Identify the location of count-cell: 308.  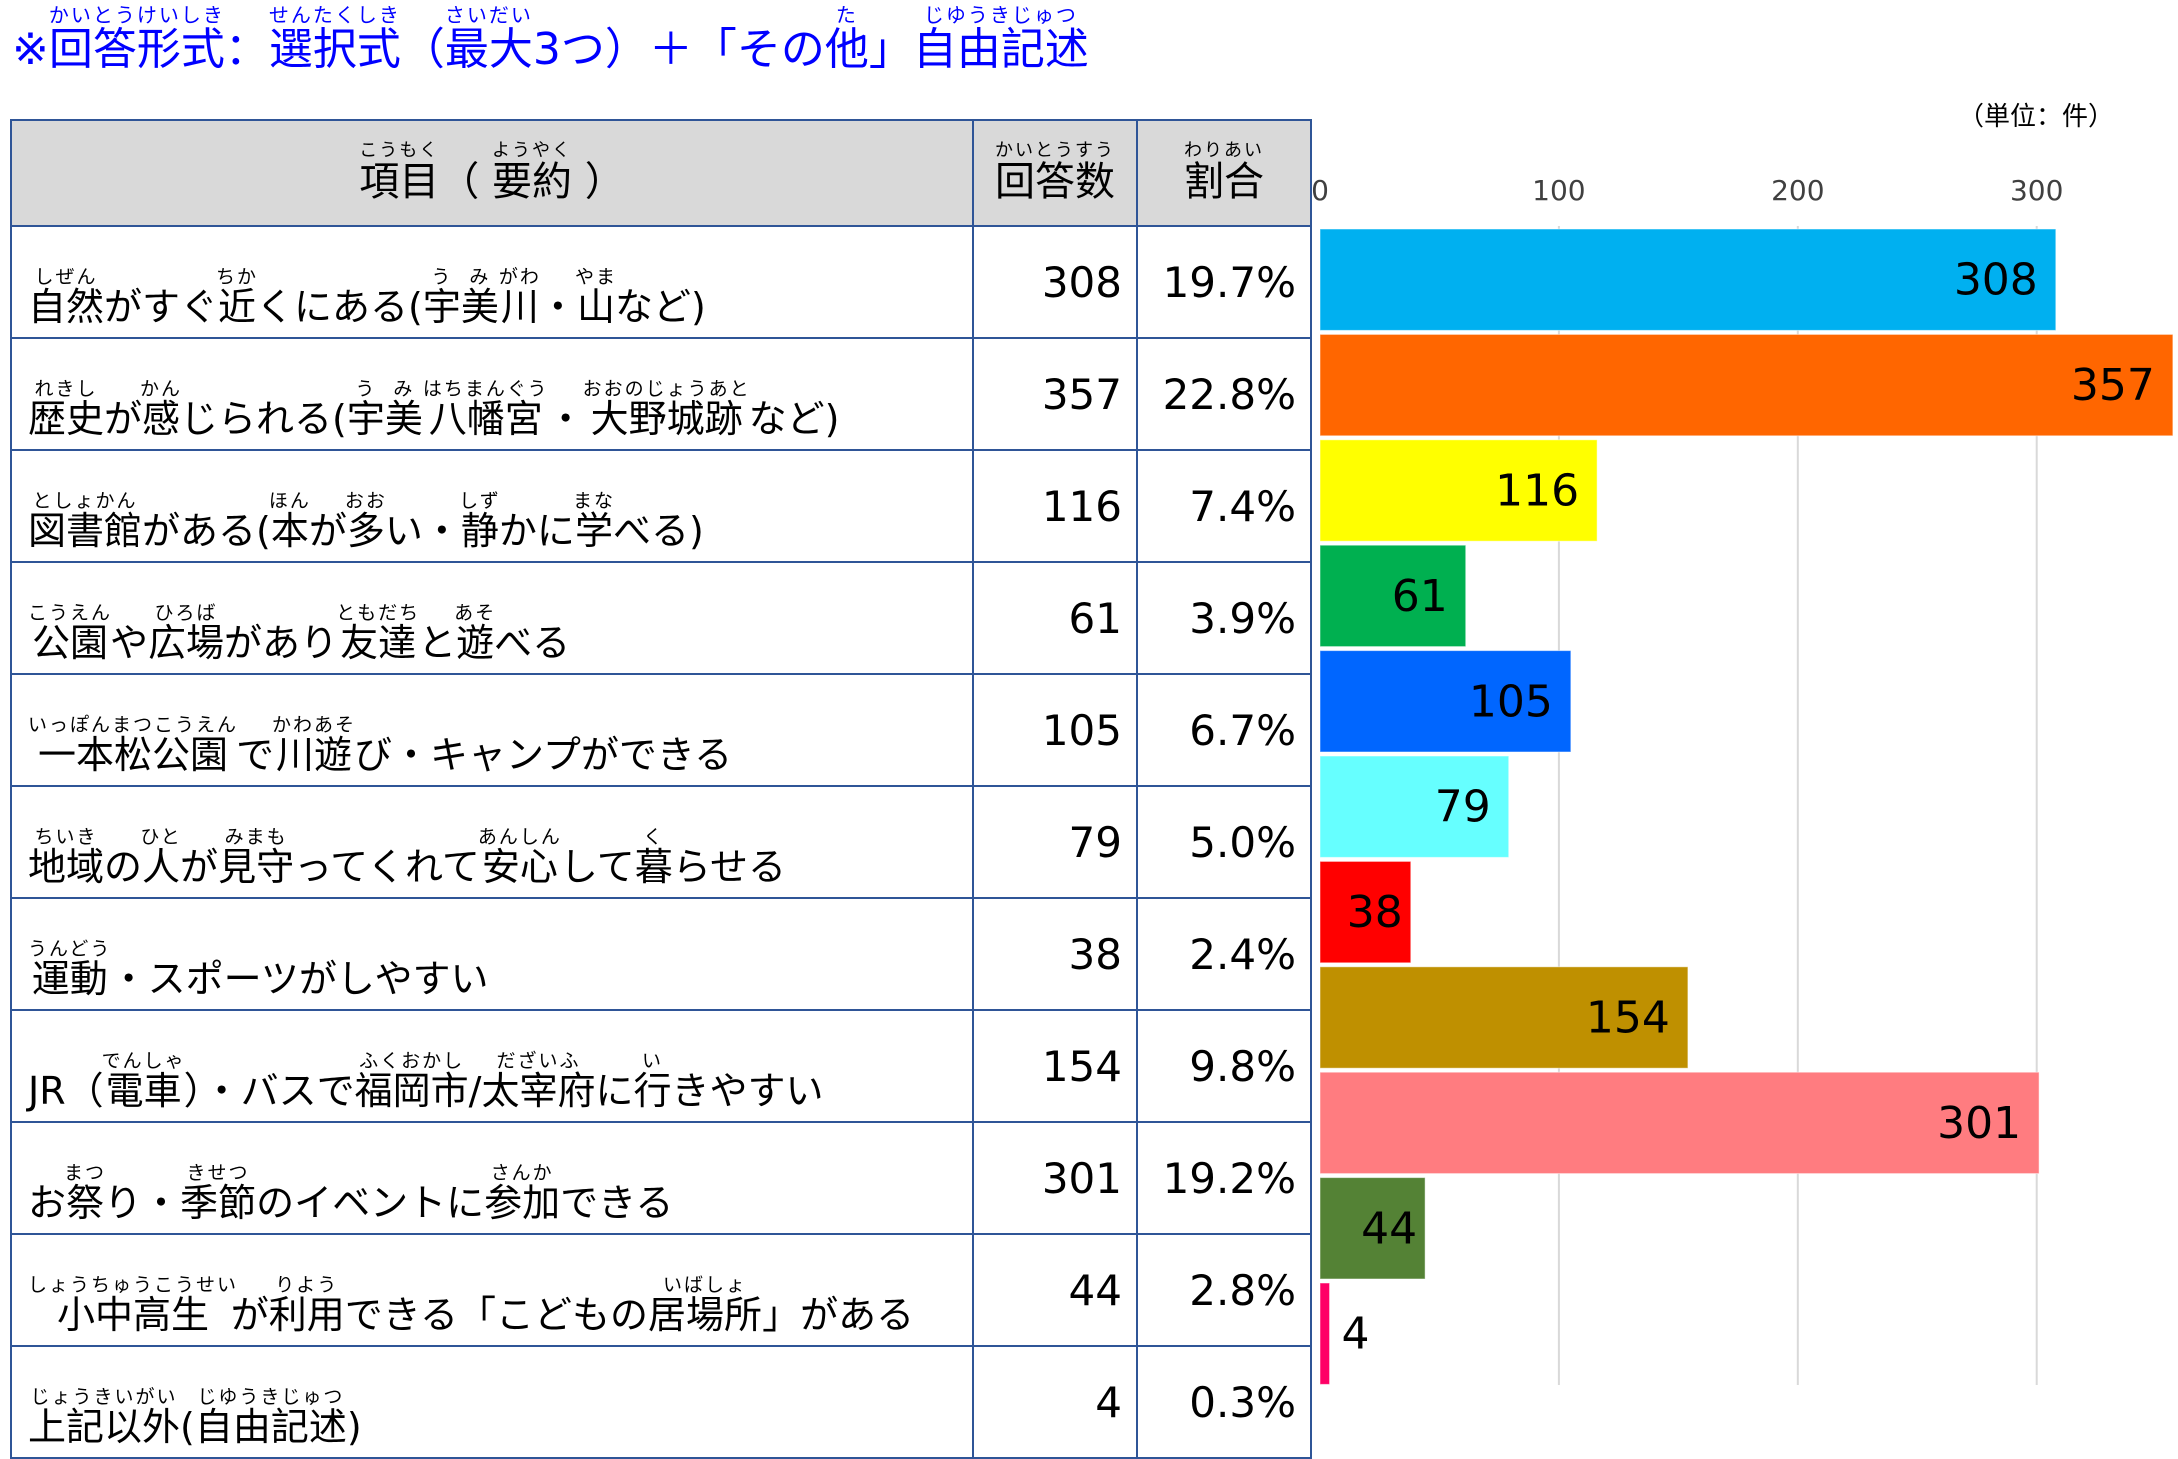
(1055, 282).